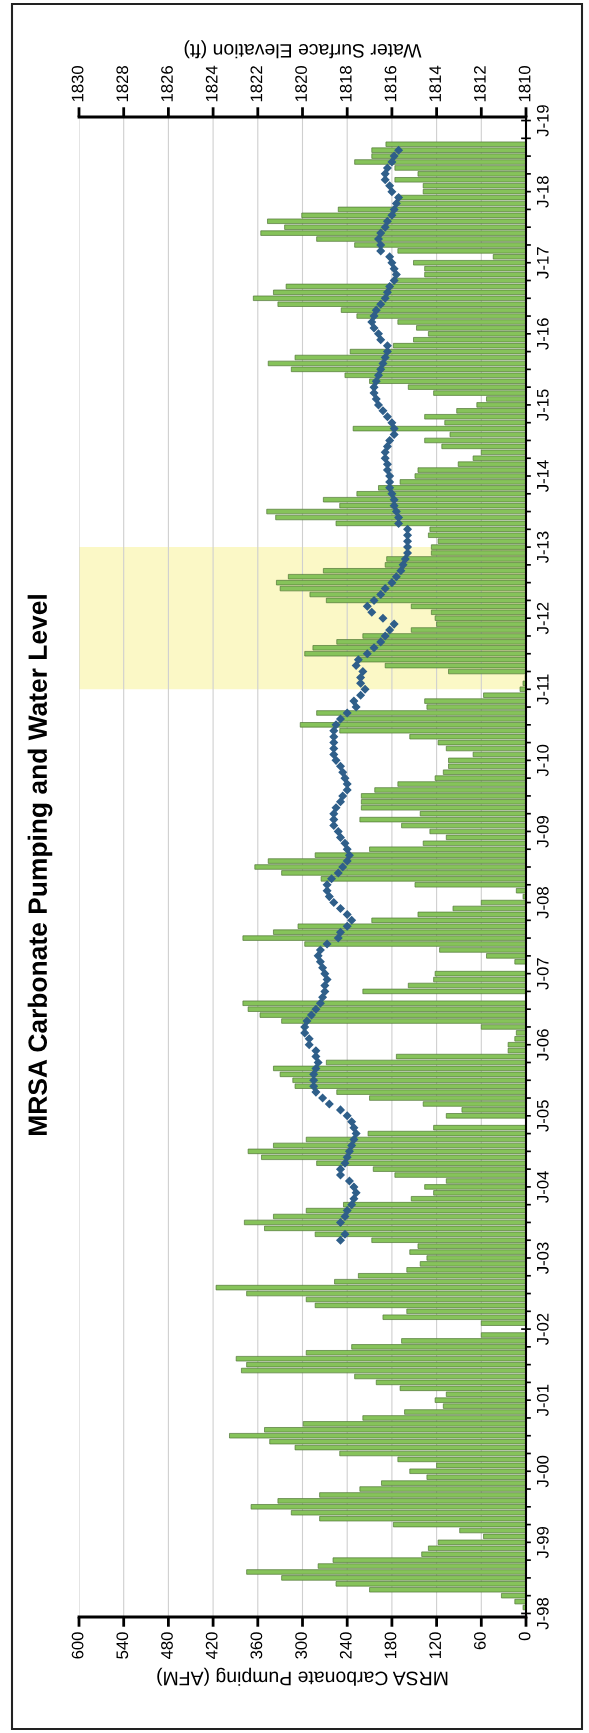 Image resolution: width=589 pixels, height=1733 pixels. Describe the element at coordinates (524, 83) in the screenshot. I see `x2-tick-label: 1810` at that location.